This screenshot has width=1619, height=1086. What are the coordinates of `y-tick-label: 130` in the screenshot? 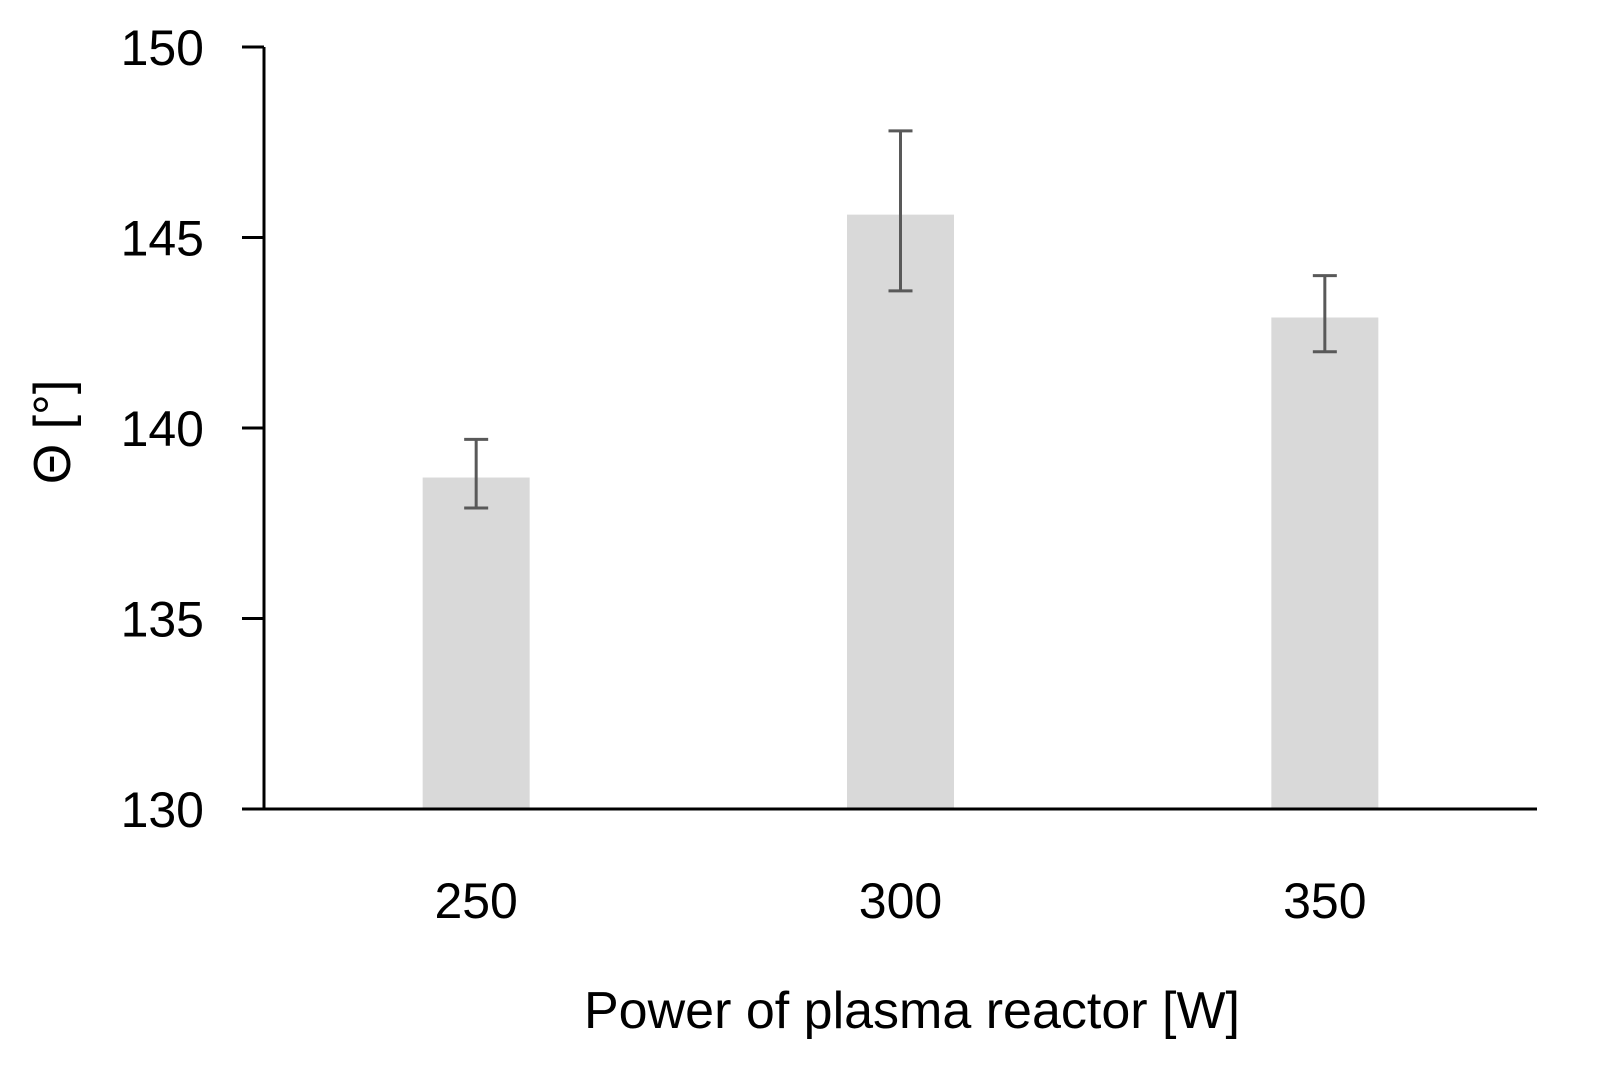 It's located at (162, 810).